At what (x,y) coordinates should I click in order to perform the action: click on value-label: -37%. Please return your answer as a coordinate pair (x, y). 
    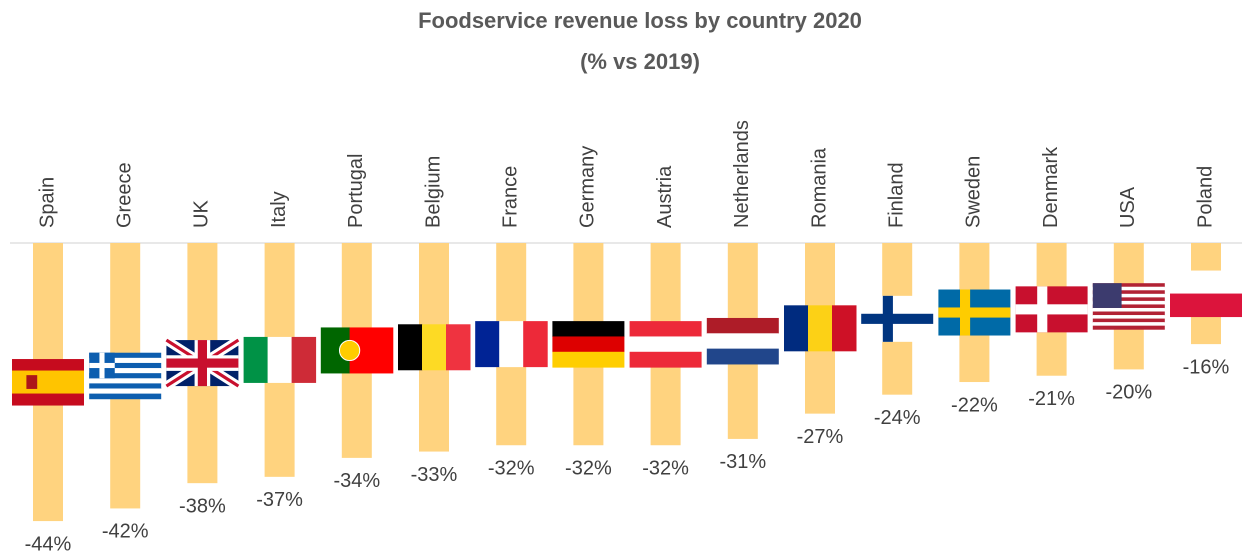
    Looking at the image, I should click on (279, 500).